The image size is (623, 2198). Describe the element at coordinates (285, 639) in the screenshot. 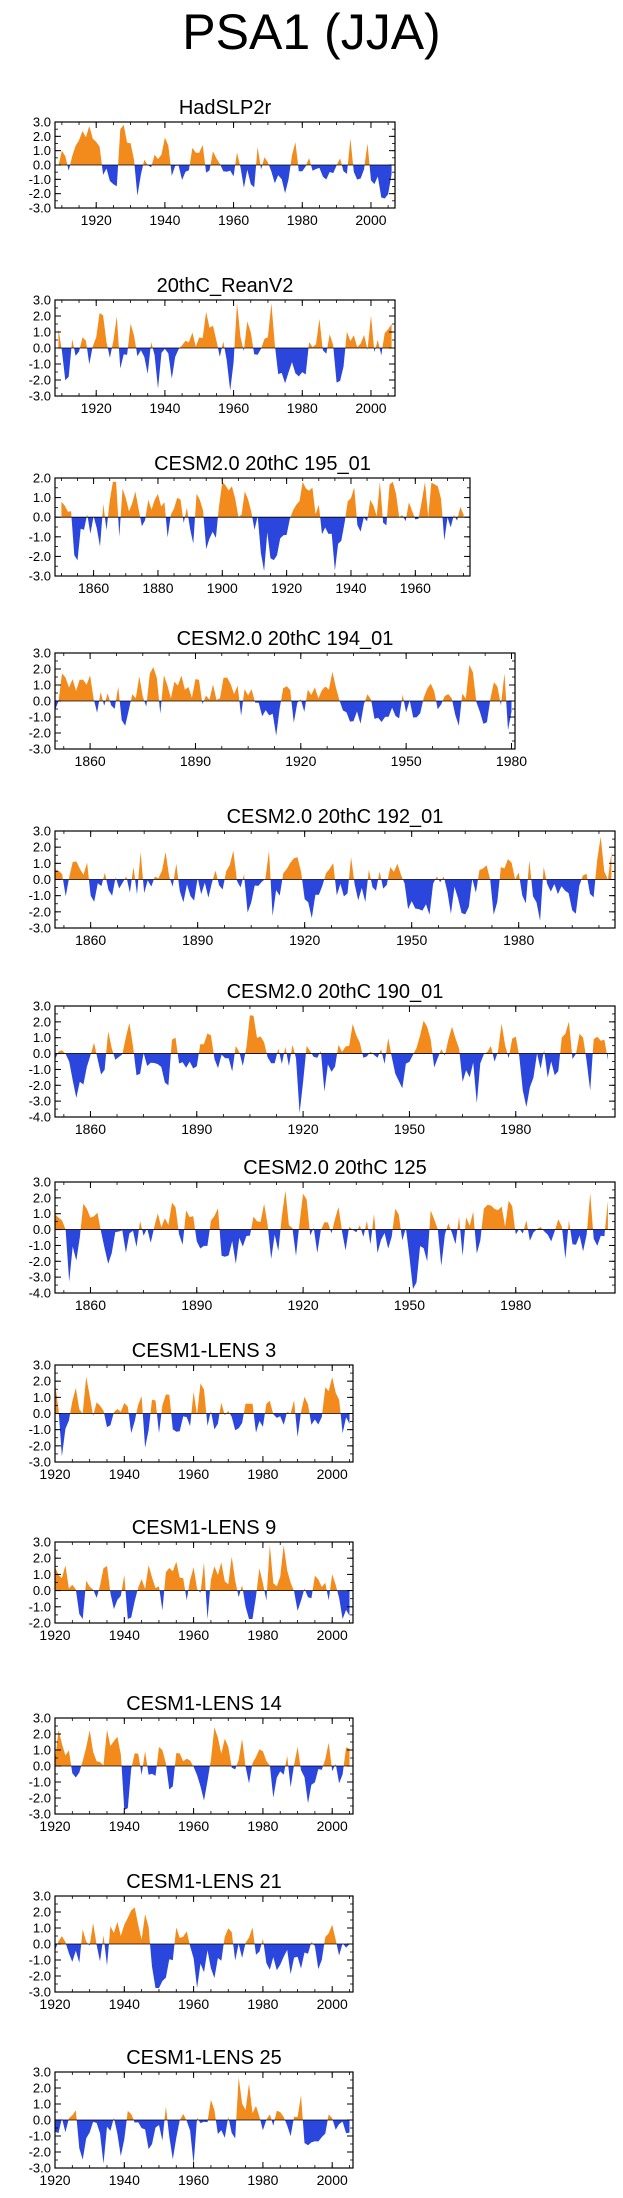

I see `chart-title: CESM2.0 20thC 194_01` at that location.